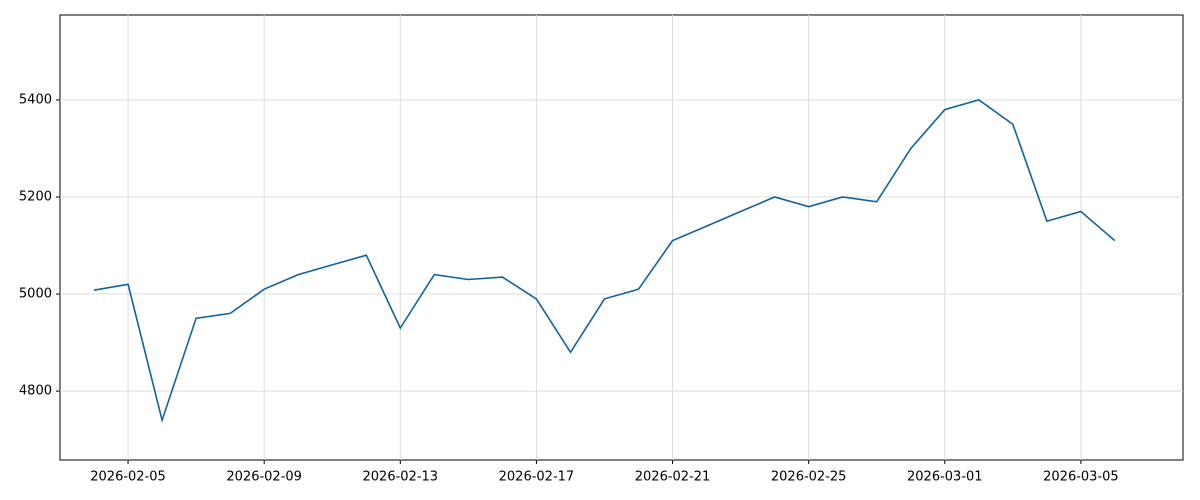 This screenshot has width=1200, height=500. I want to click on x-tick-label: 2026-02-05, so click(128, 477).